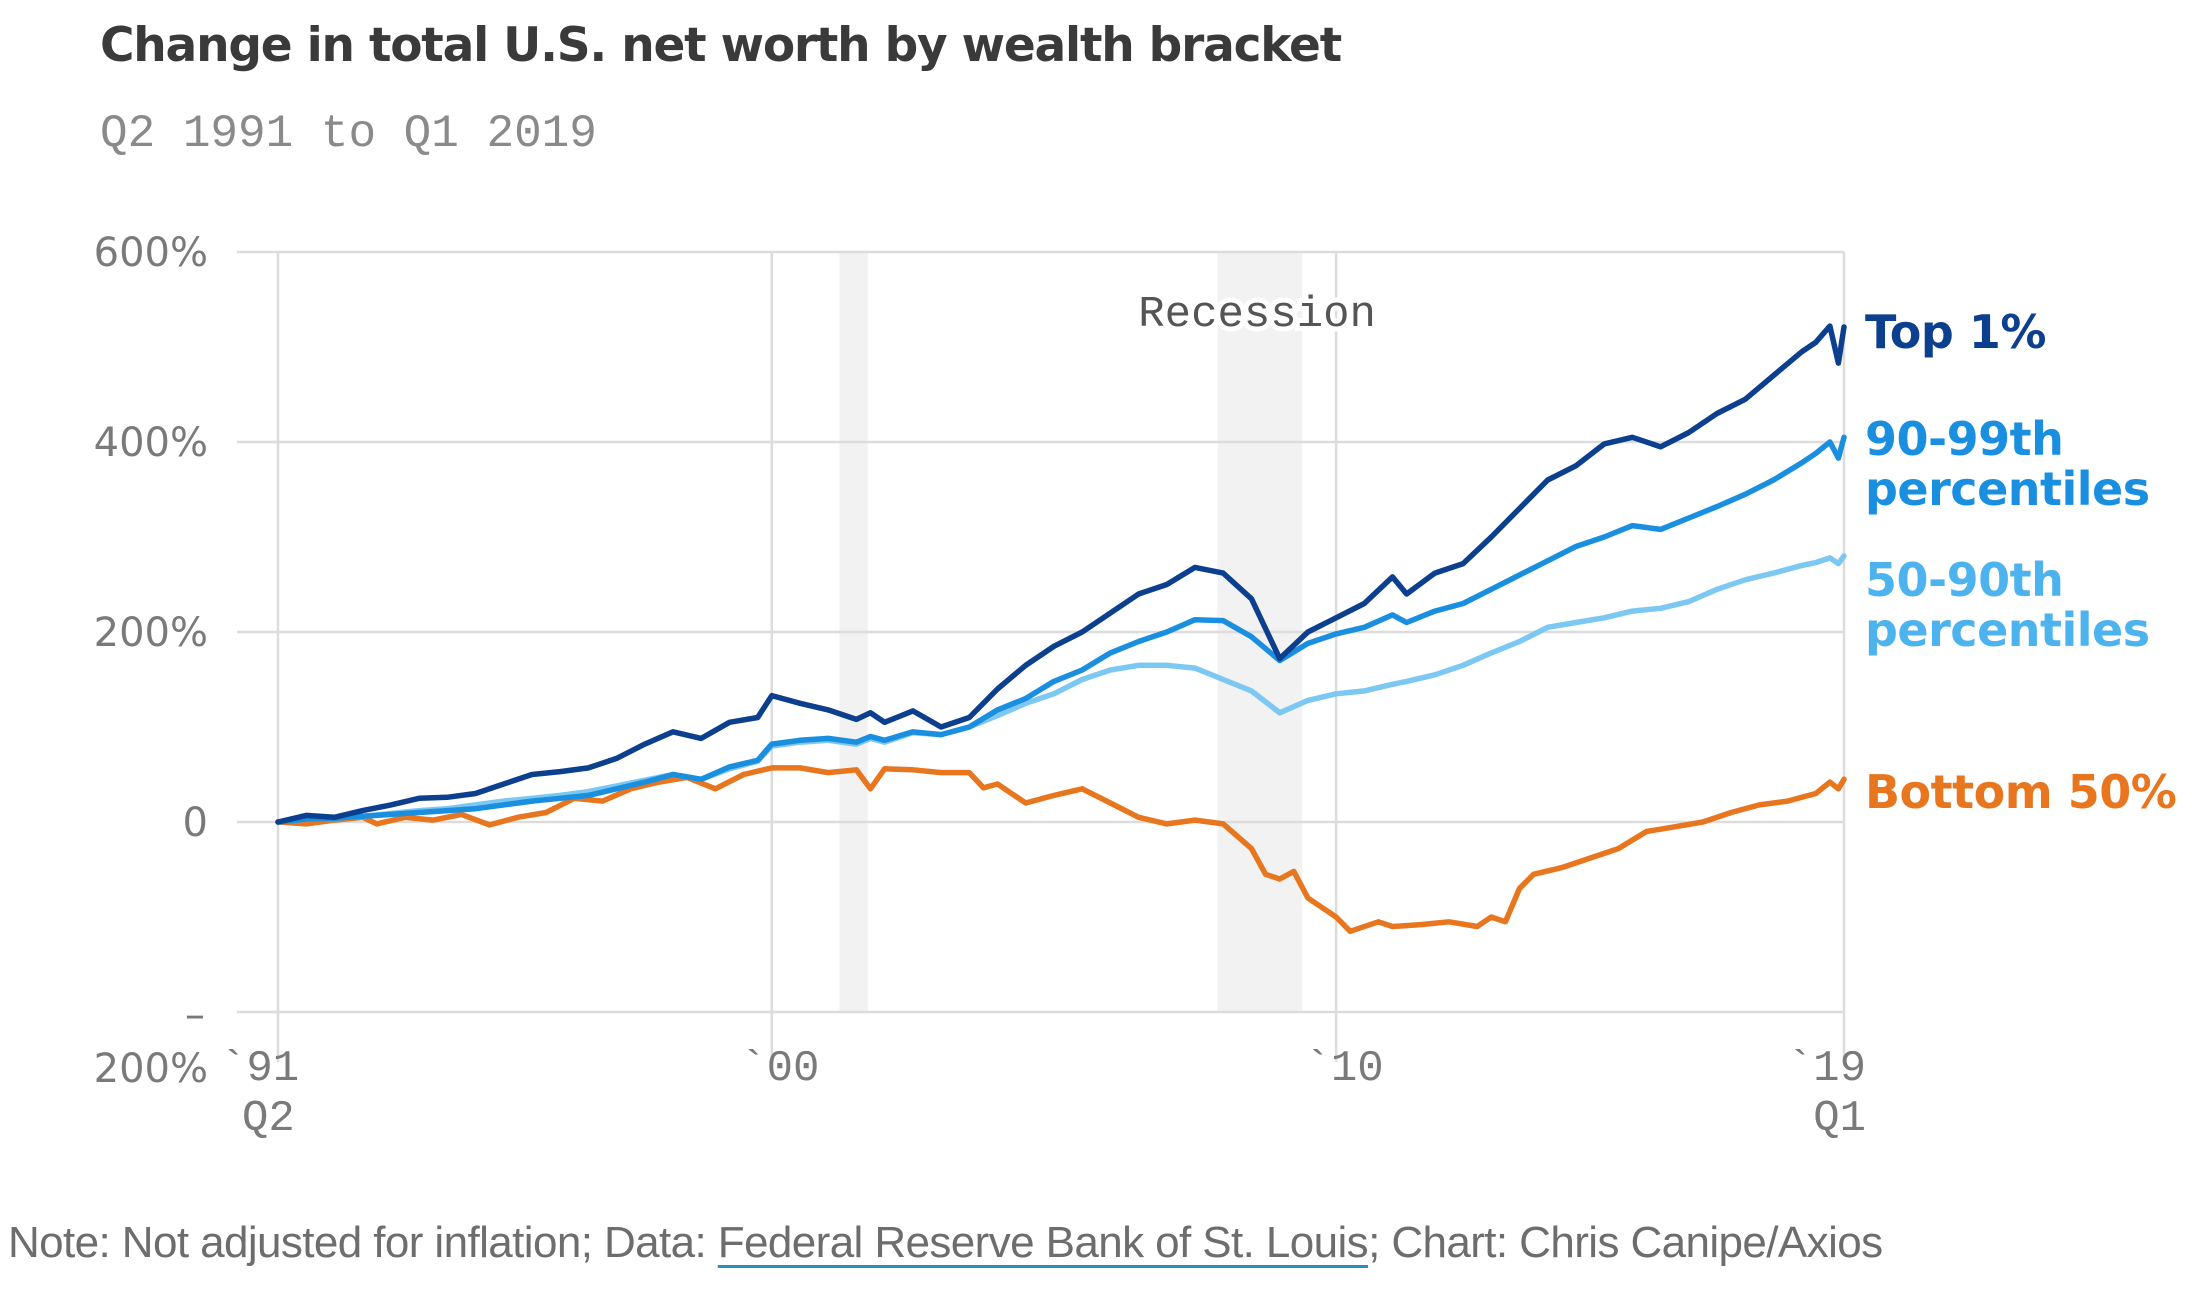  What do you see at coordinates (259, 1069) in the screenshot?
I see `x-tick-label: `91` at bounding box center [259, 1069].